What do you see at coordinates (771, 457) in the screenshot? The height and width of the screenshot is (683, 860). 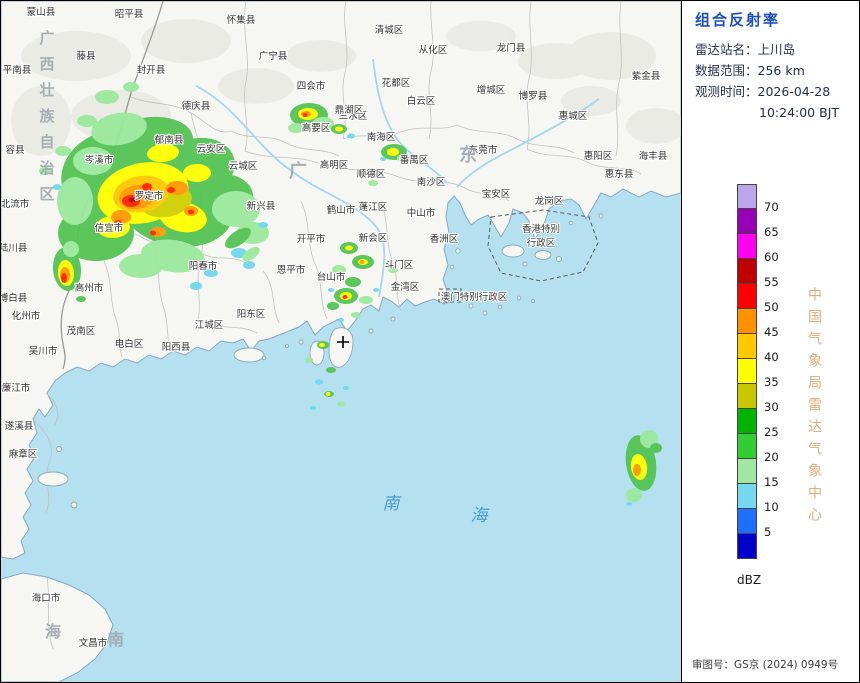 I see `colorbar-level-label: 20` at bounding box center [771, 457].